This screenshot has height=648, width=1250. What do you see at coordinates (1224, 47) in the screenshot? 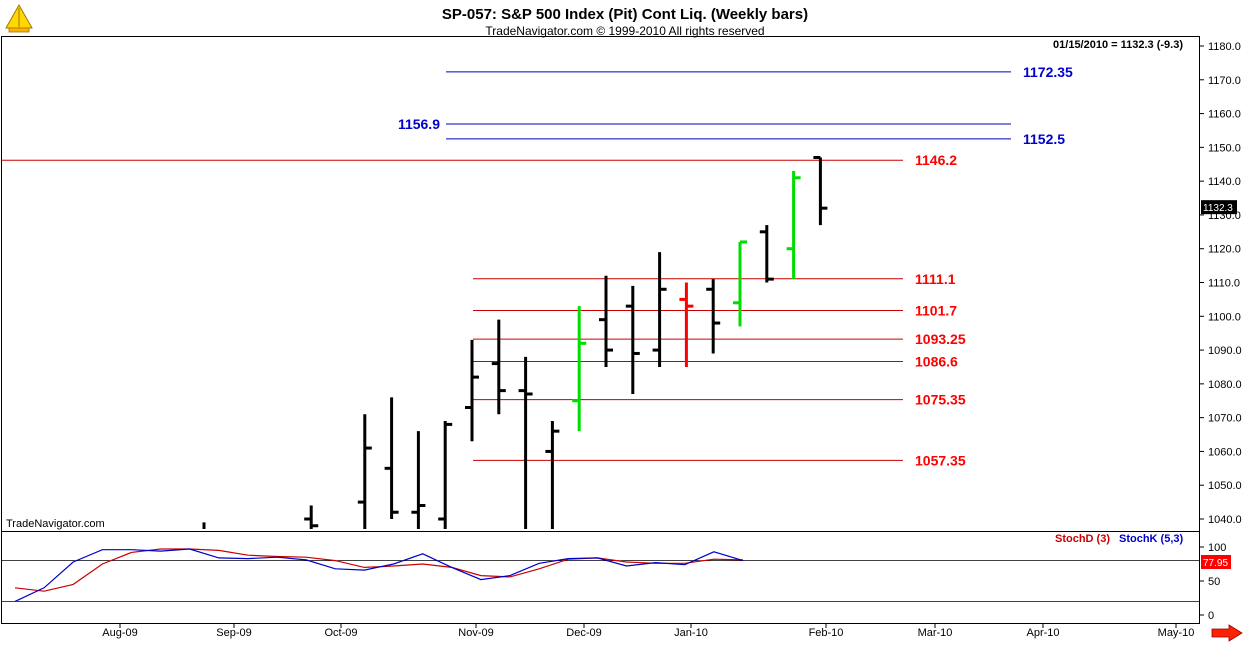
I see `price-tick-label: 1180.0` at bounding box center [1224, 47].